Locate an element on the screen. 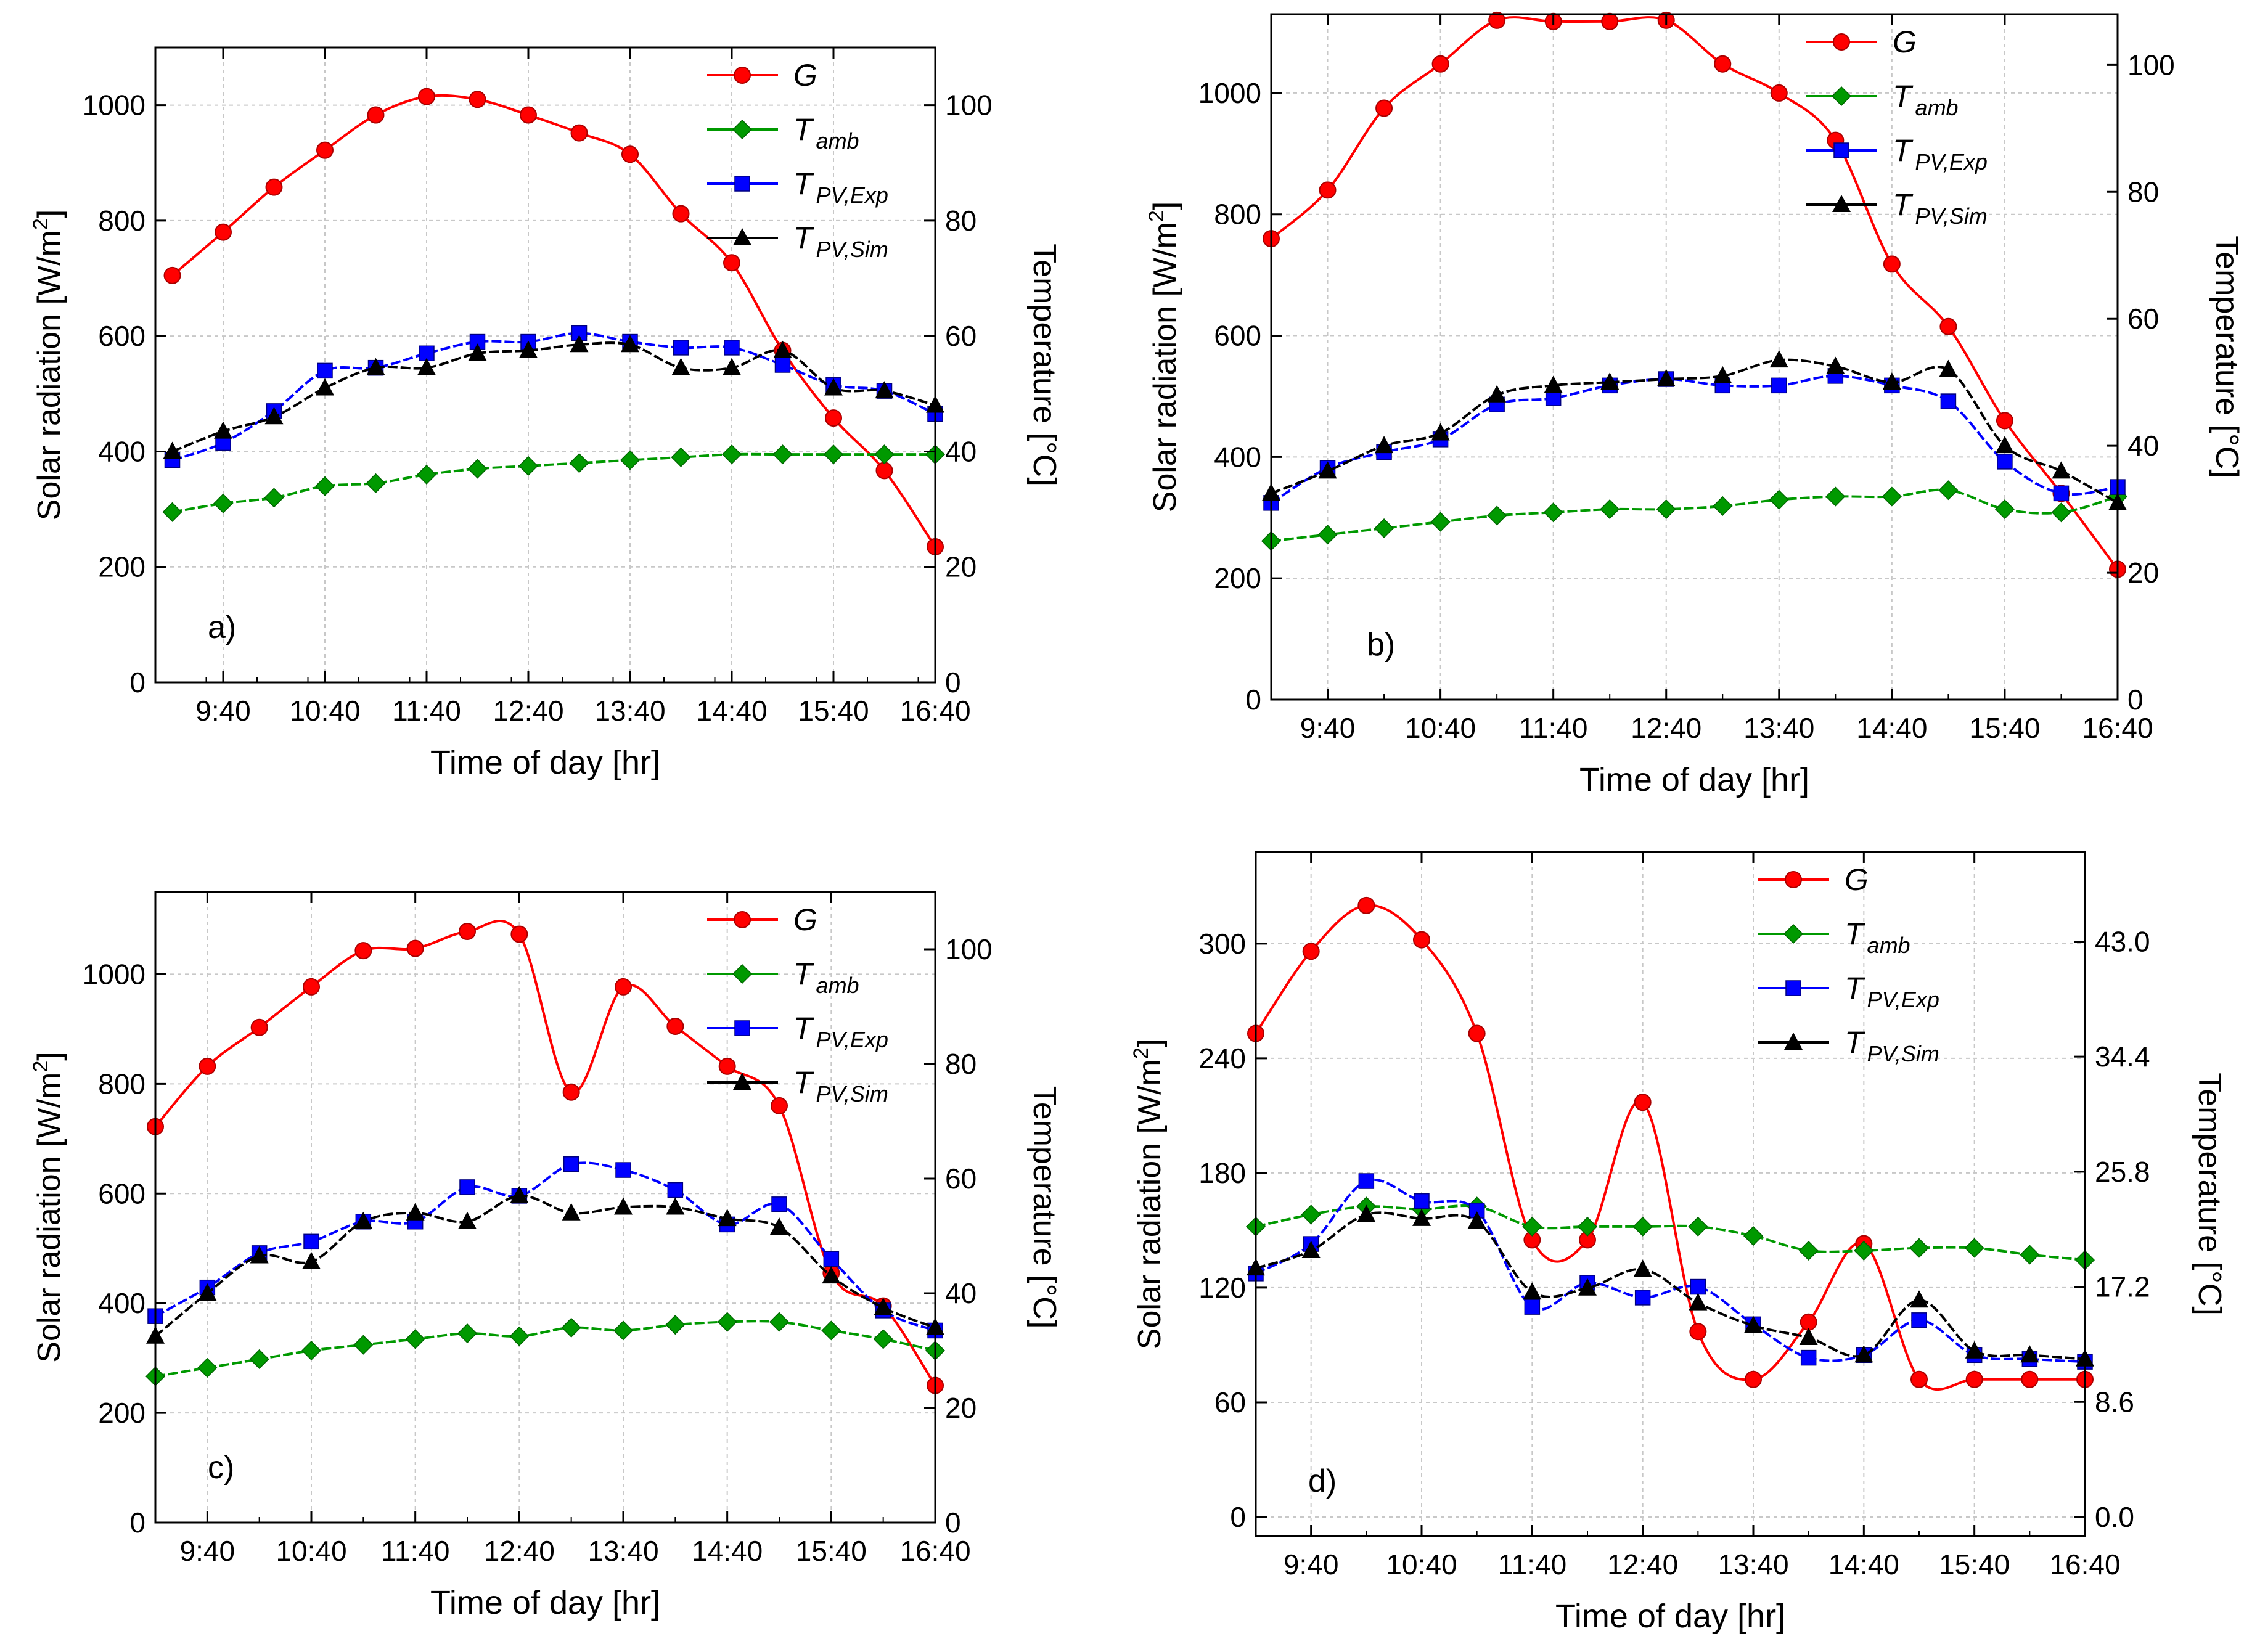  y2-tick-label: 20 is located at coordinates (2143, 573).